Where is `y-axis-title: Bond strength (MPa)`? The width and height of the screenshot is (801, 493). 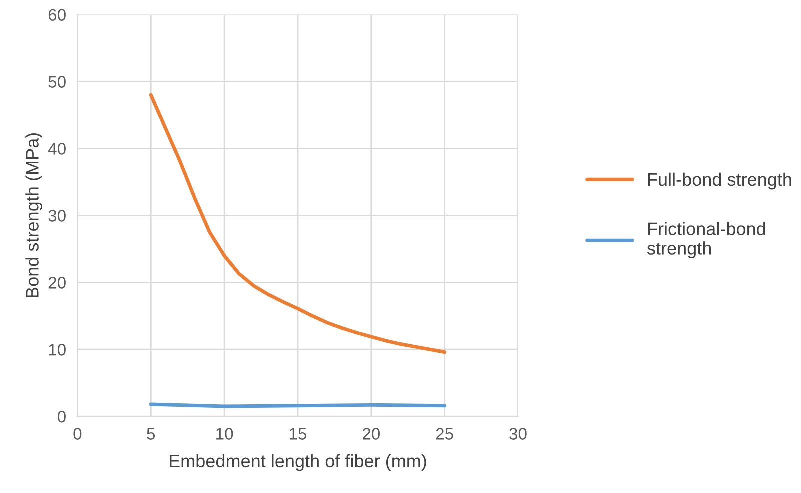
y-axis-title: Bond strength (MPa) is located at coordinates (34, 216).